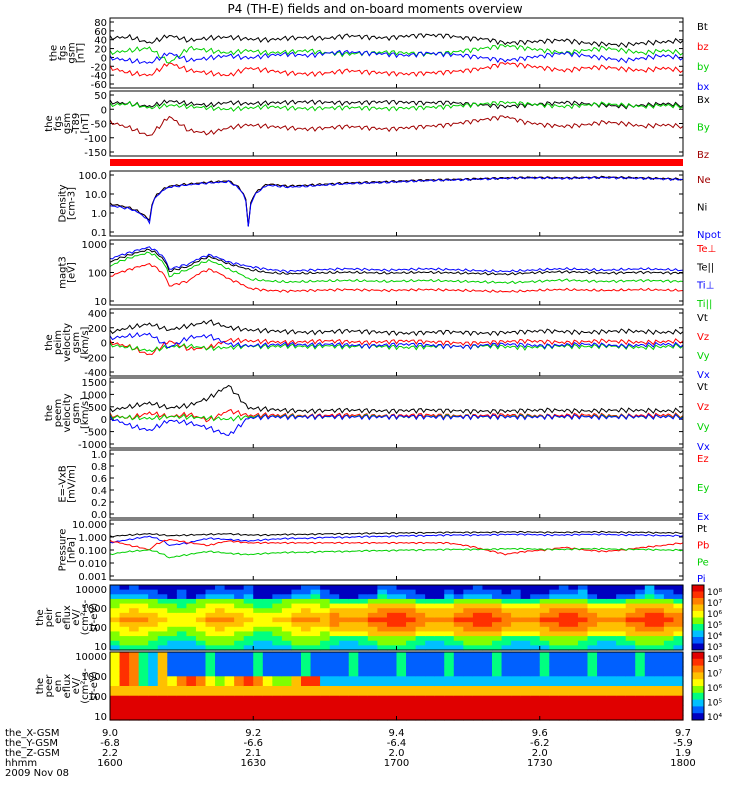  I want to click on y-axis-label: en, so click(58, 686).